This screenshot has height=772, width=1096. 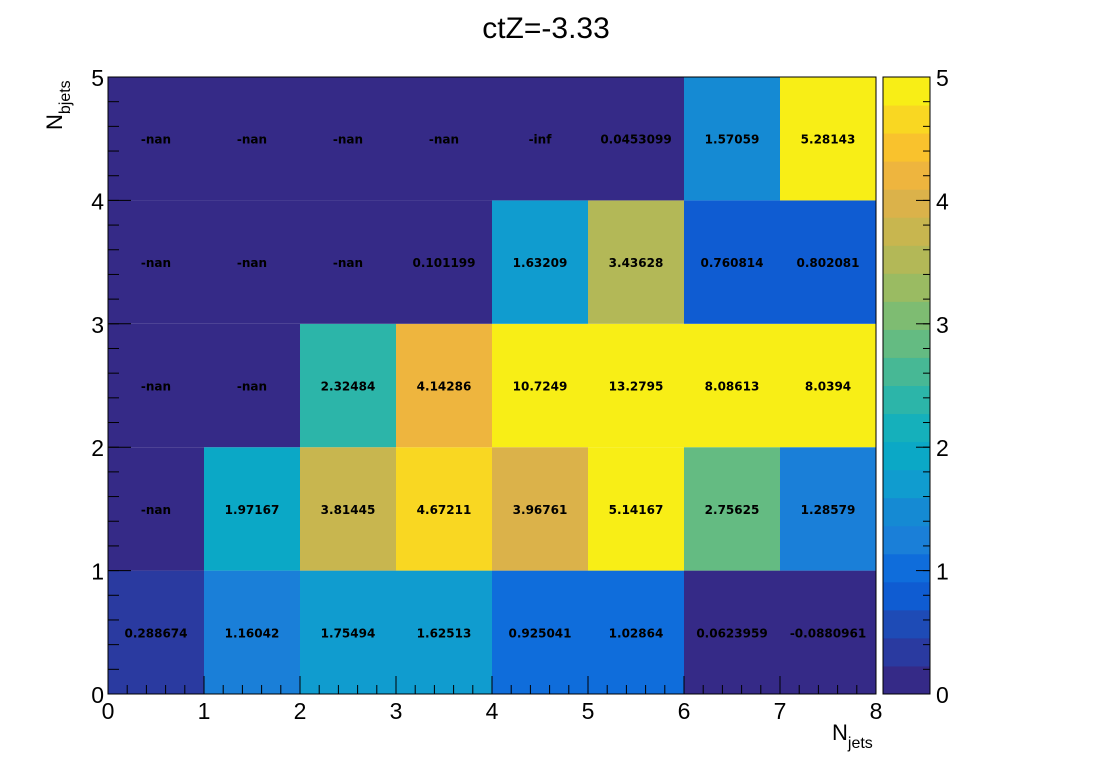 What do you see at coordinates (732, 140) in the screenshot?
I see `cell-value-label: 1.57059` at bounding box center [732, 140].